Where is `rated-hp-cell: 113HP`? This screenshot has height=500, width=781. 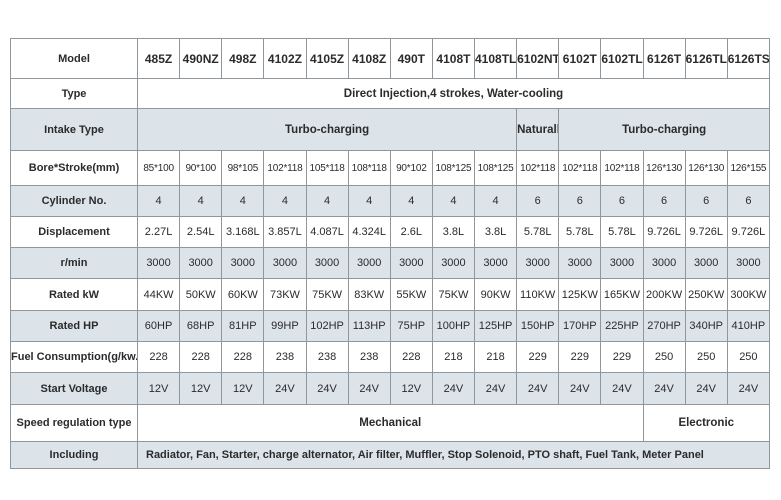
rated-hp-cell: 113HP is located at coordinates (369, 326).